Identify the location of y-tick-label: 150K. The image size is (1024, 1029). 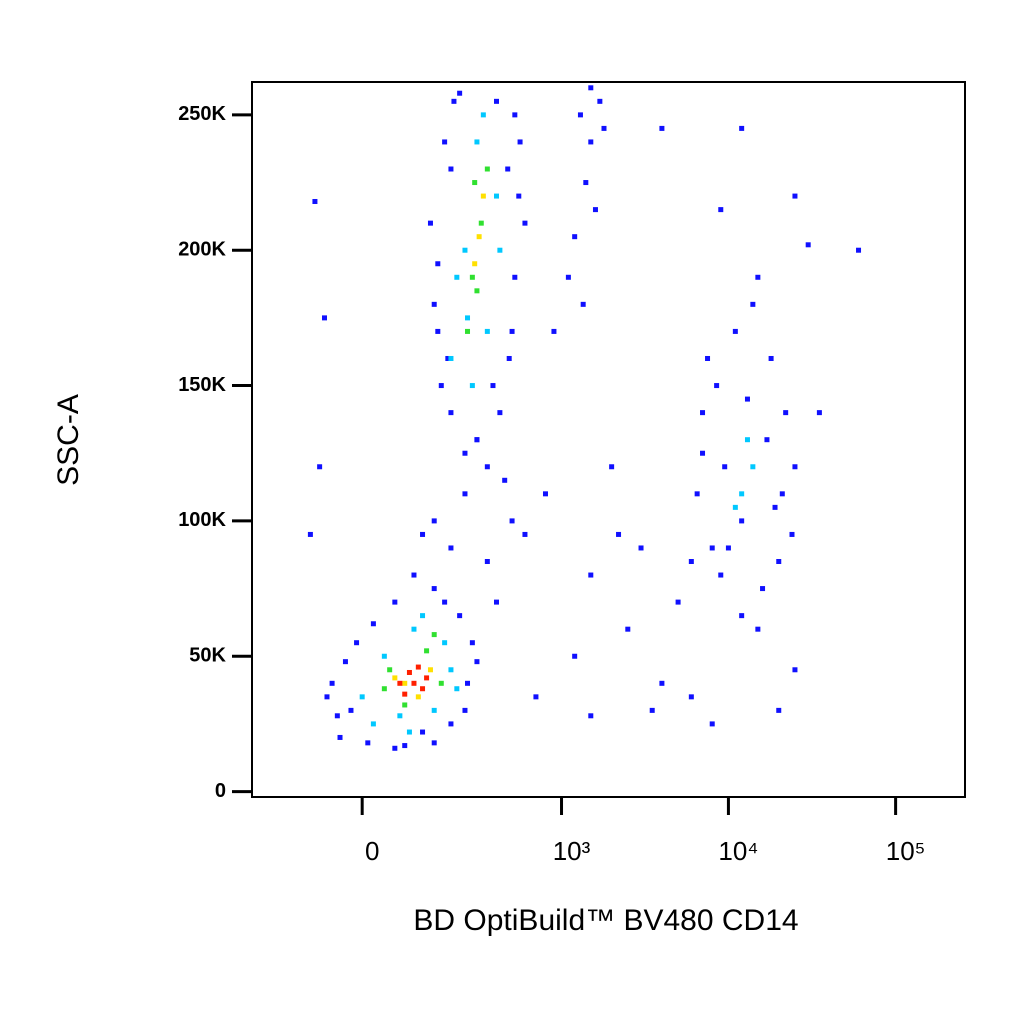
(202, 385).